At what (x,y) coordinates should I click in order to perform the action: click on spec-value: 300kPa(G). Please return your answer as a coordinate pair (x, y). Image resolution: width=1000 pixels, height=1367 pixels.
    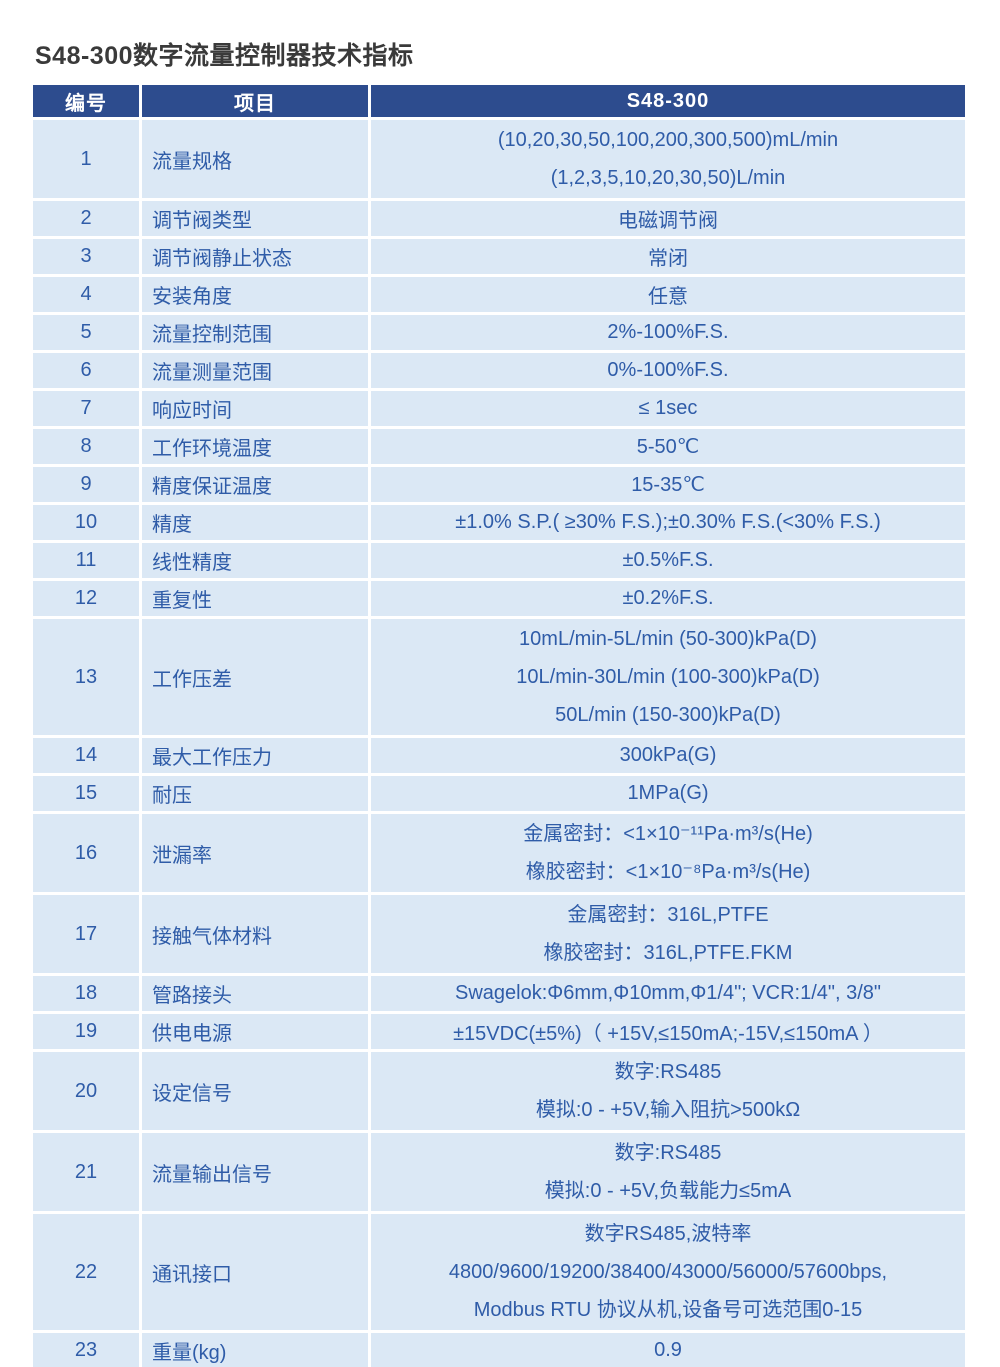
    Looking at the image, I should click on (668, 755).